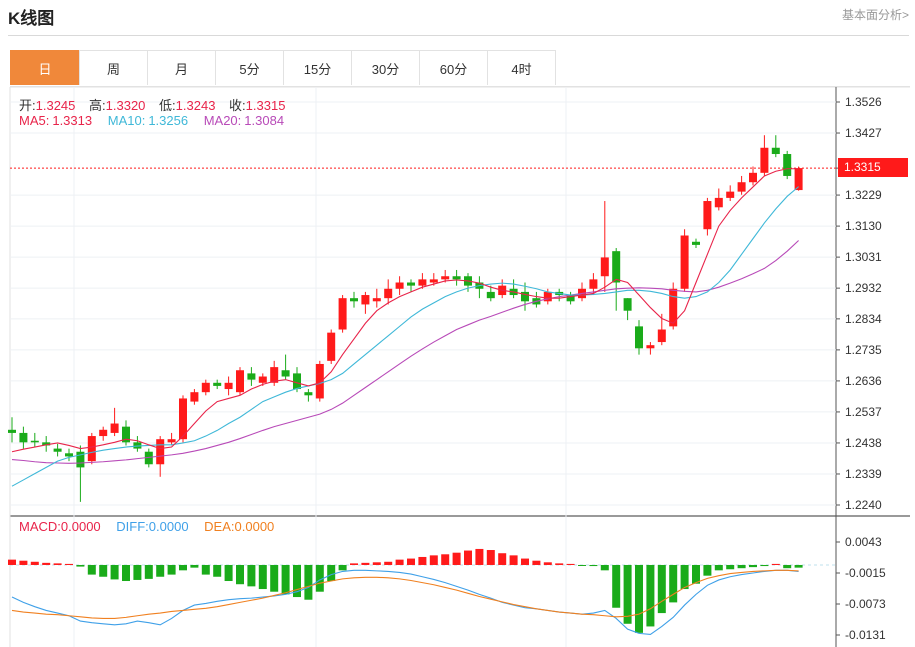 The height and width of the screenshot is (647, 915). I want to click on dea-label: DEA:, so click(219, 526).